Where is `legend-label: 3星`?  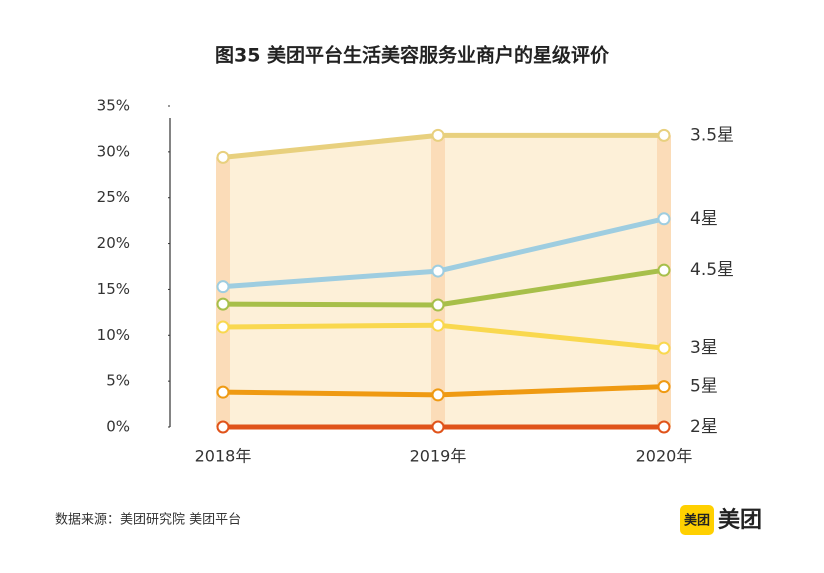 legend-label: 3星 is located at coordinates (704, 348).